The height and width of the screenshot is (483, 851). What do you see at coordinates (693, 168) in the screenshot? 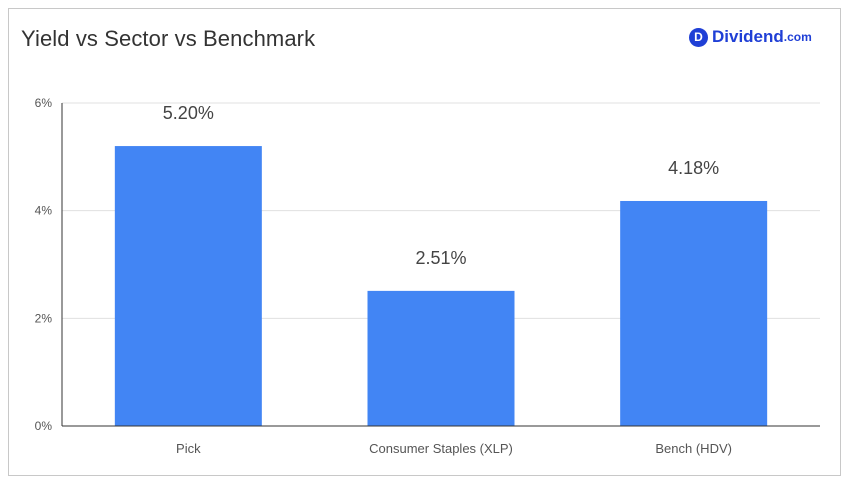
I see `data-label: 4.18%` at bounding box center [693, 168].